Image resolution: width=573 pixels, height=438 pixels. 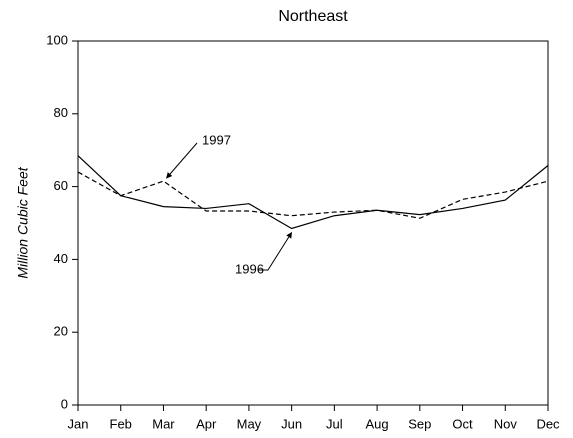 I want to click on x-tick-label: Apr, so click(x=206, y=423).